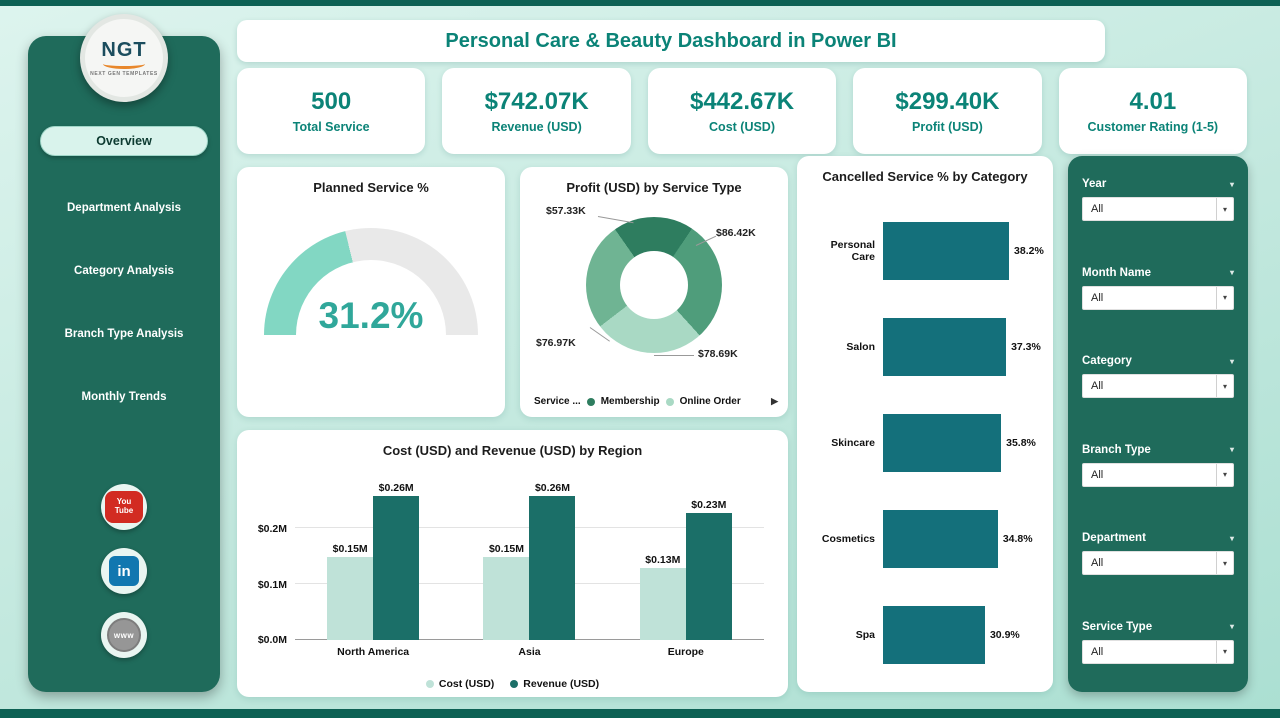 The height and width of the screenshot is (718, 1280). I want to click on kpi-value: $742.07K, so click(536, 101).